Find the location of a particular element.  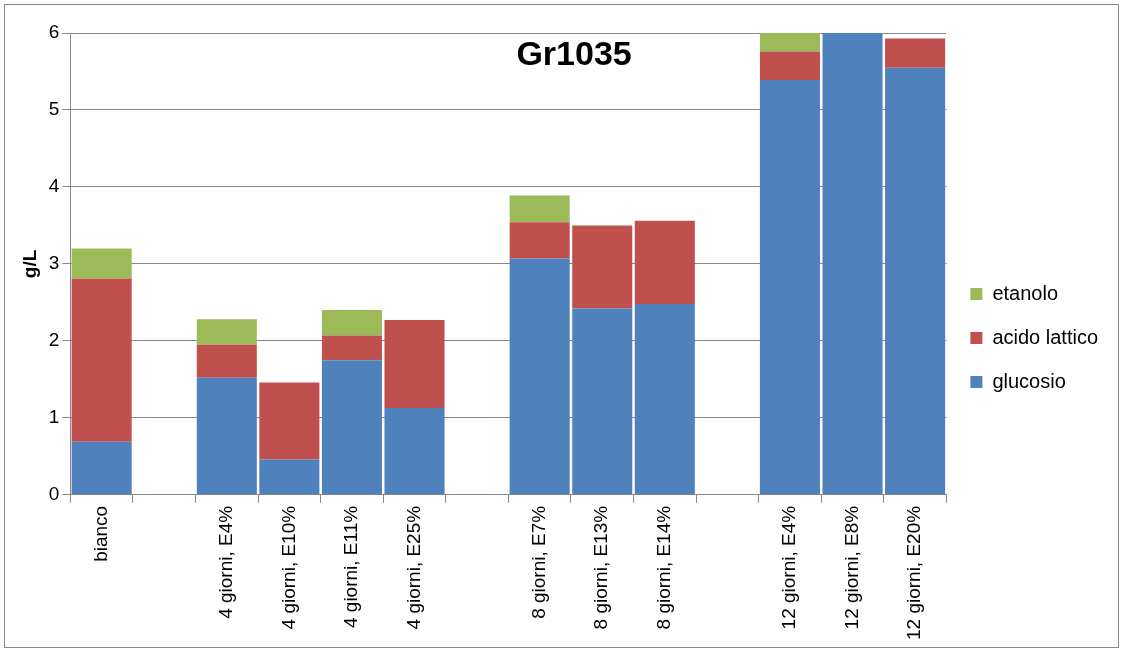

legend-label: etanolo is located at coordinates (1025, 292).